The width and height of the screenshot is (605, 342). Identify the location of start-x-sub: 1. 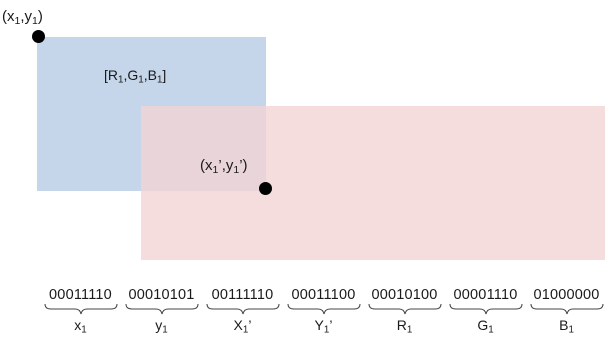
(17, 20).